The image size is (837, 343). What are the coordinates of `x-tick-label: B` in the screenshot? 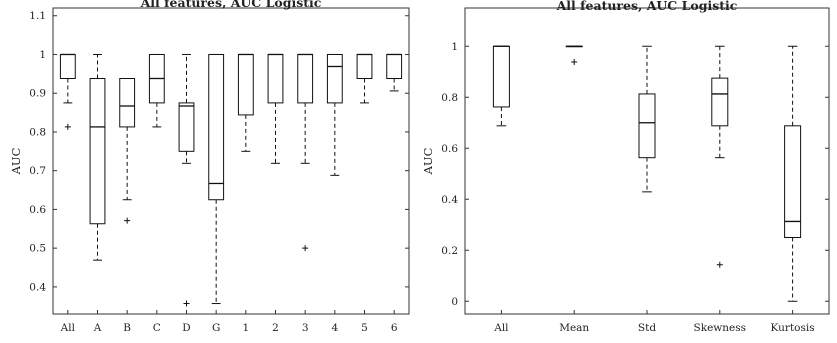 It's located at (127, 328).